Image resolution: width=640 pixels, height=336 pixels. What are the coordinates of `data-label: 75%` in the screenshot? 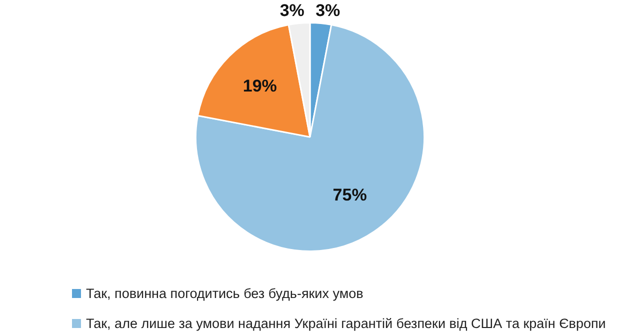 It's located at (349, 194).